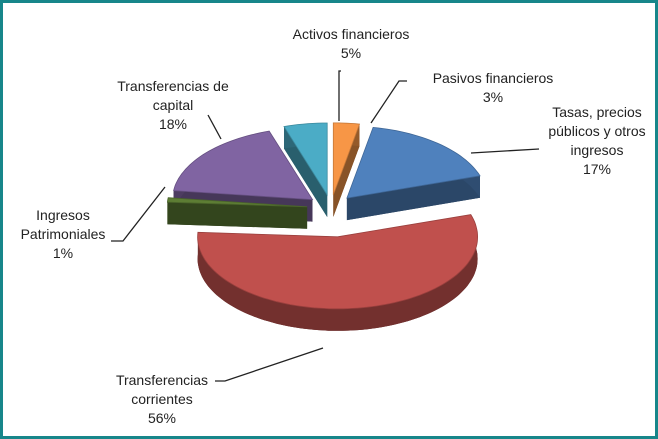 The image size is (658, 439). What do you see at coordinates (173, 95) in the screenshot?
I see `category-label: Transferencias de capital` at bounding box center [173, 95].